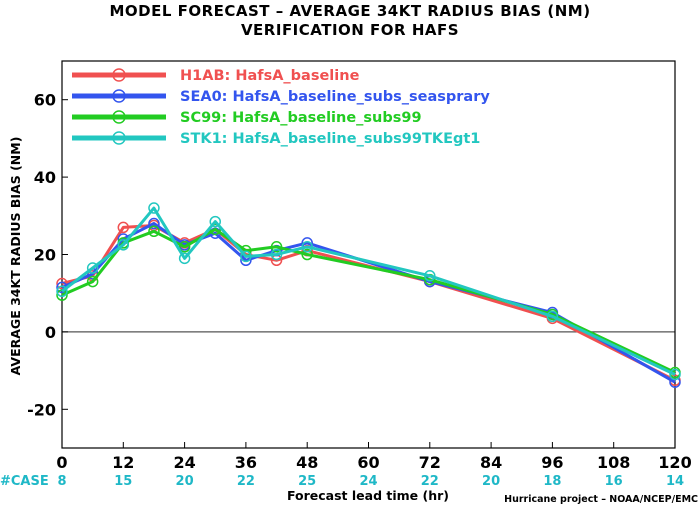 The width and height of the screenshot is (700, 506). Describe the element at coordinates (123, 462) in the screenshot. I see `x-tick-label: 12` at that location.